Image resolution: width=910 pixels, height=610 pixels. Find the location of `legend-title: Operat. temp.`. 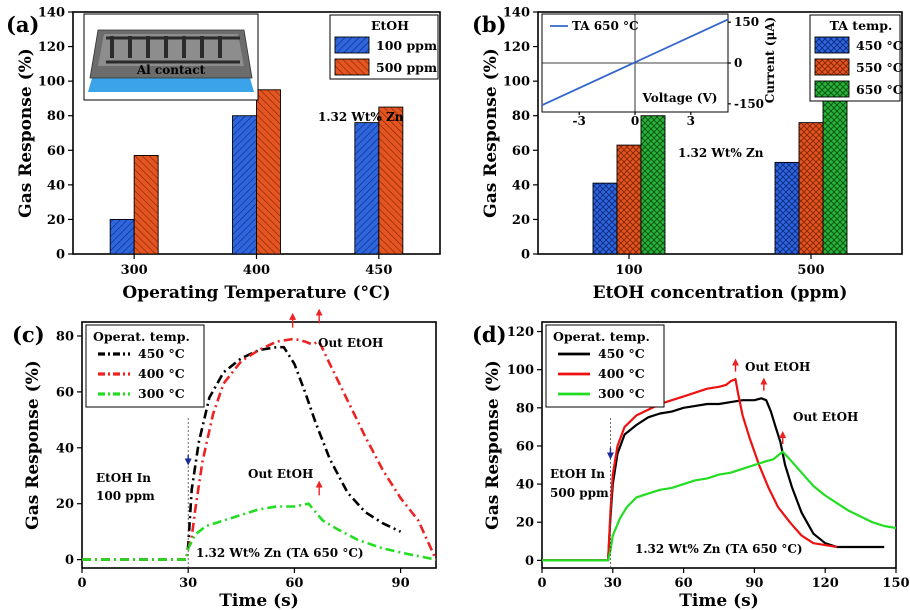

legend-title: Operat. temp. is located at coordinates (141, 336).